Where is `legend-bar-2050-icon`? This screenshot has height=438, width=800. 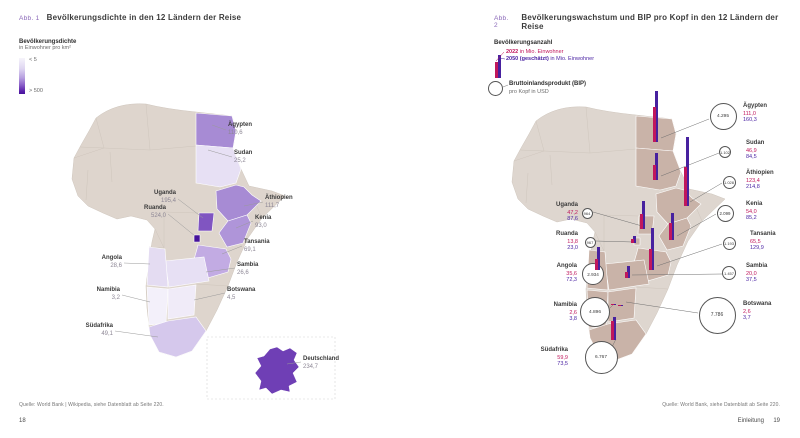 legend-bar-2050-icon is located at coordinates (499, 66).